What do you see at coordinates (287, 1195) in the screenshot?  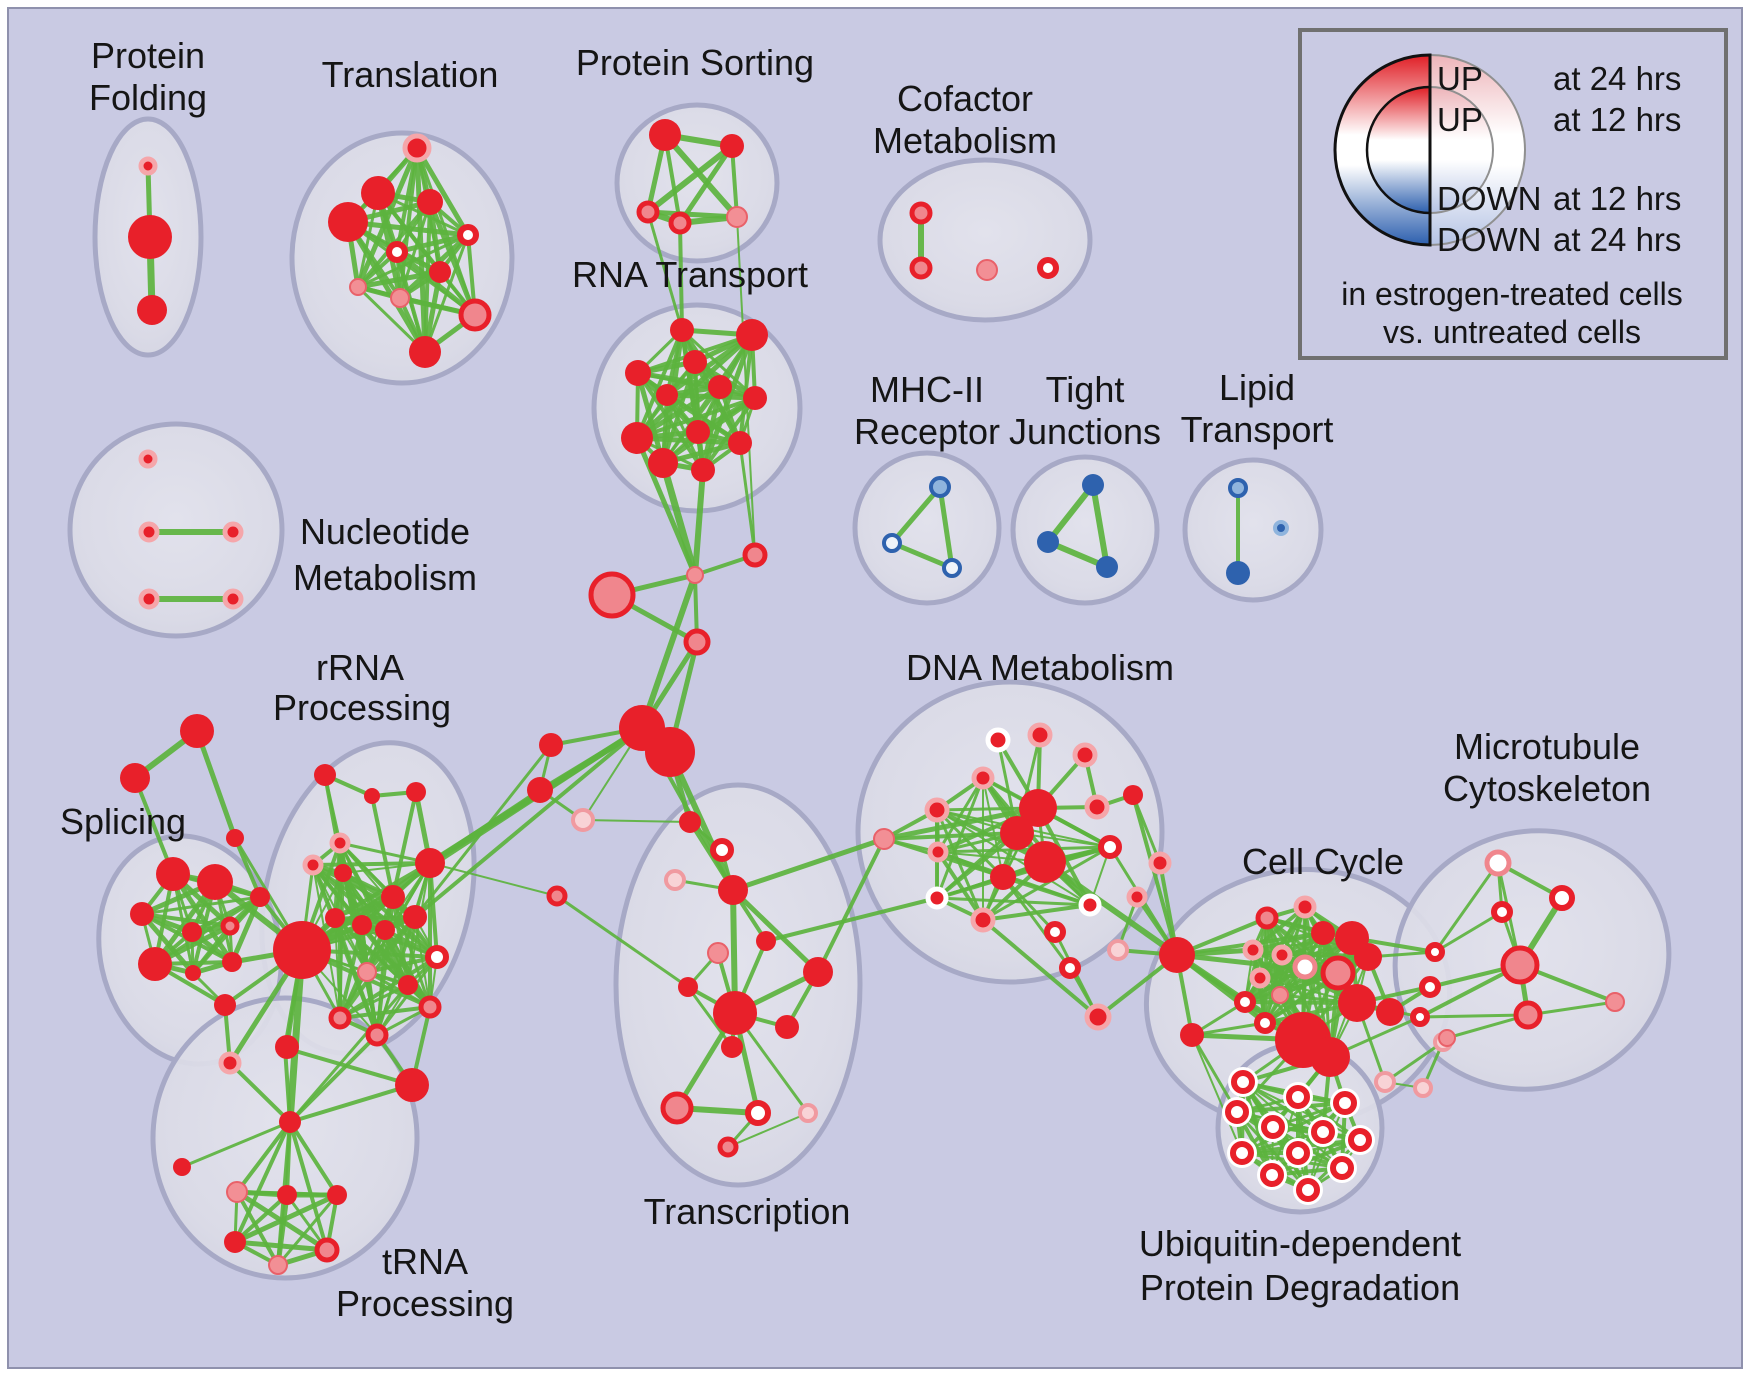 I see `node-th2` at bounding box center [287, 1195].